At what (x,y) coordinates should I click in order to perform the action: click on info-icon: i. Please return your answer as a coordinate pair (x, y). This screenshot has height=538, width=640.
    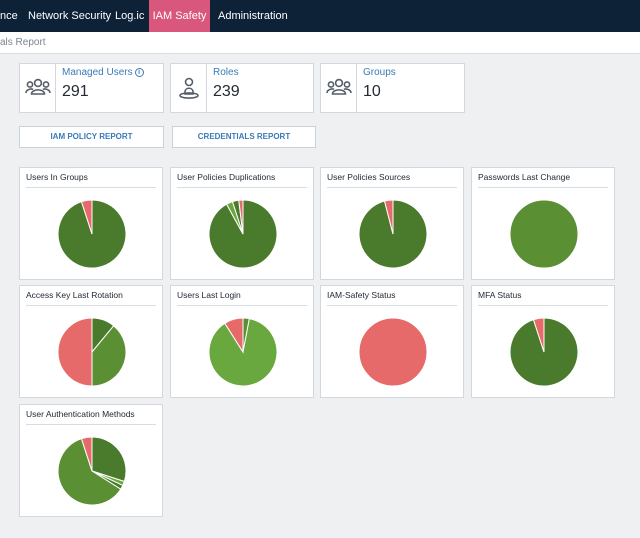
    Looking at the image, I should click on (139, 72).